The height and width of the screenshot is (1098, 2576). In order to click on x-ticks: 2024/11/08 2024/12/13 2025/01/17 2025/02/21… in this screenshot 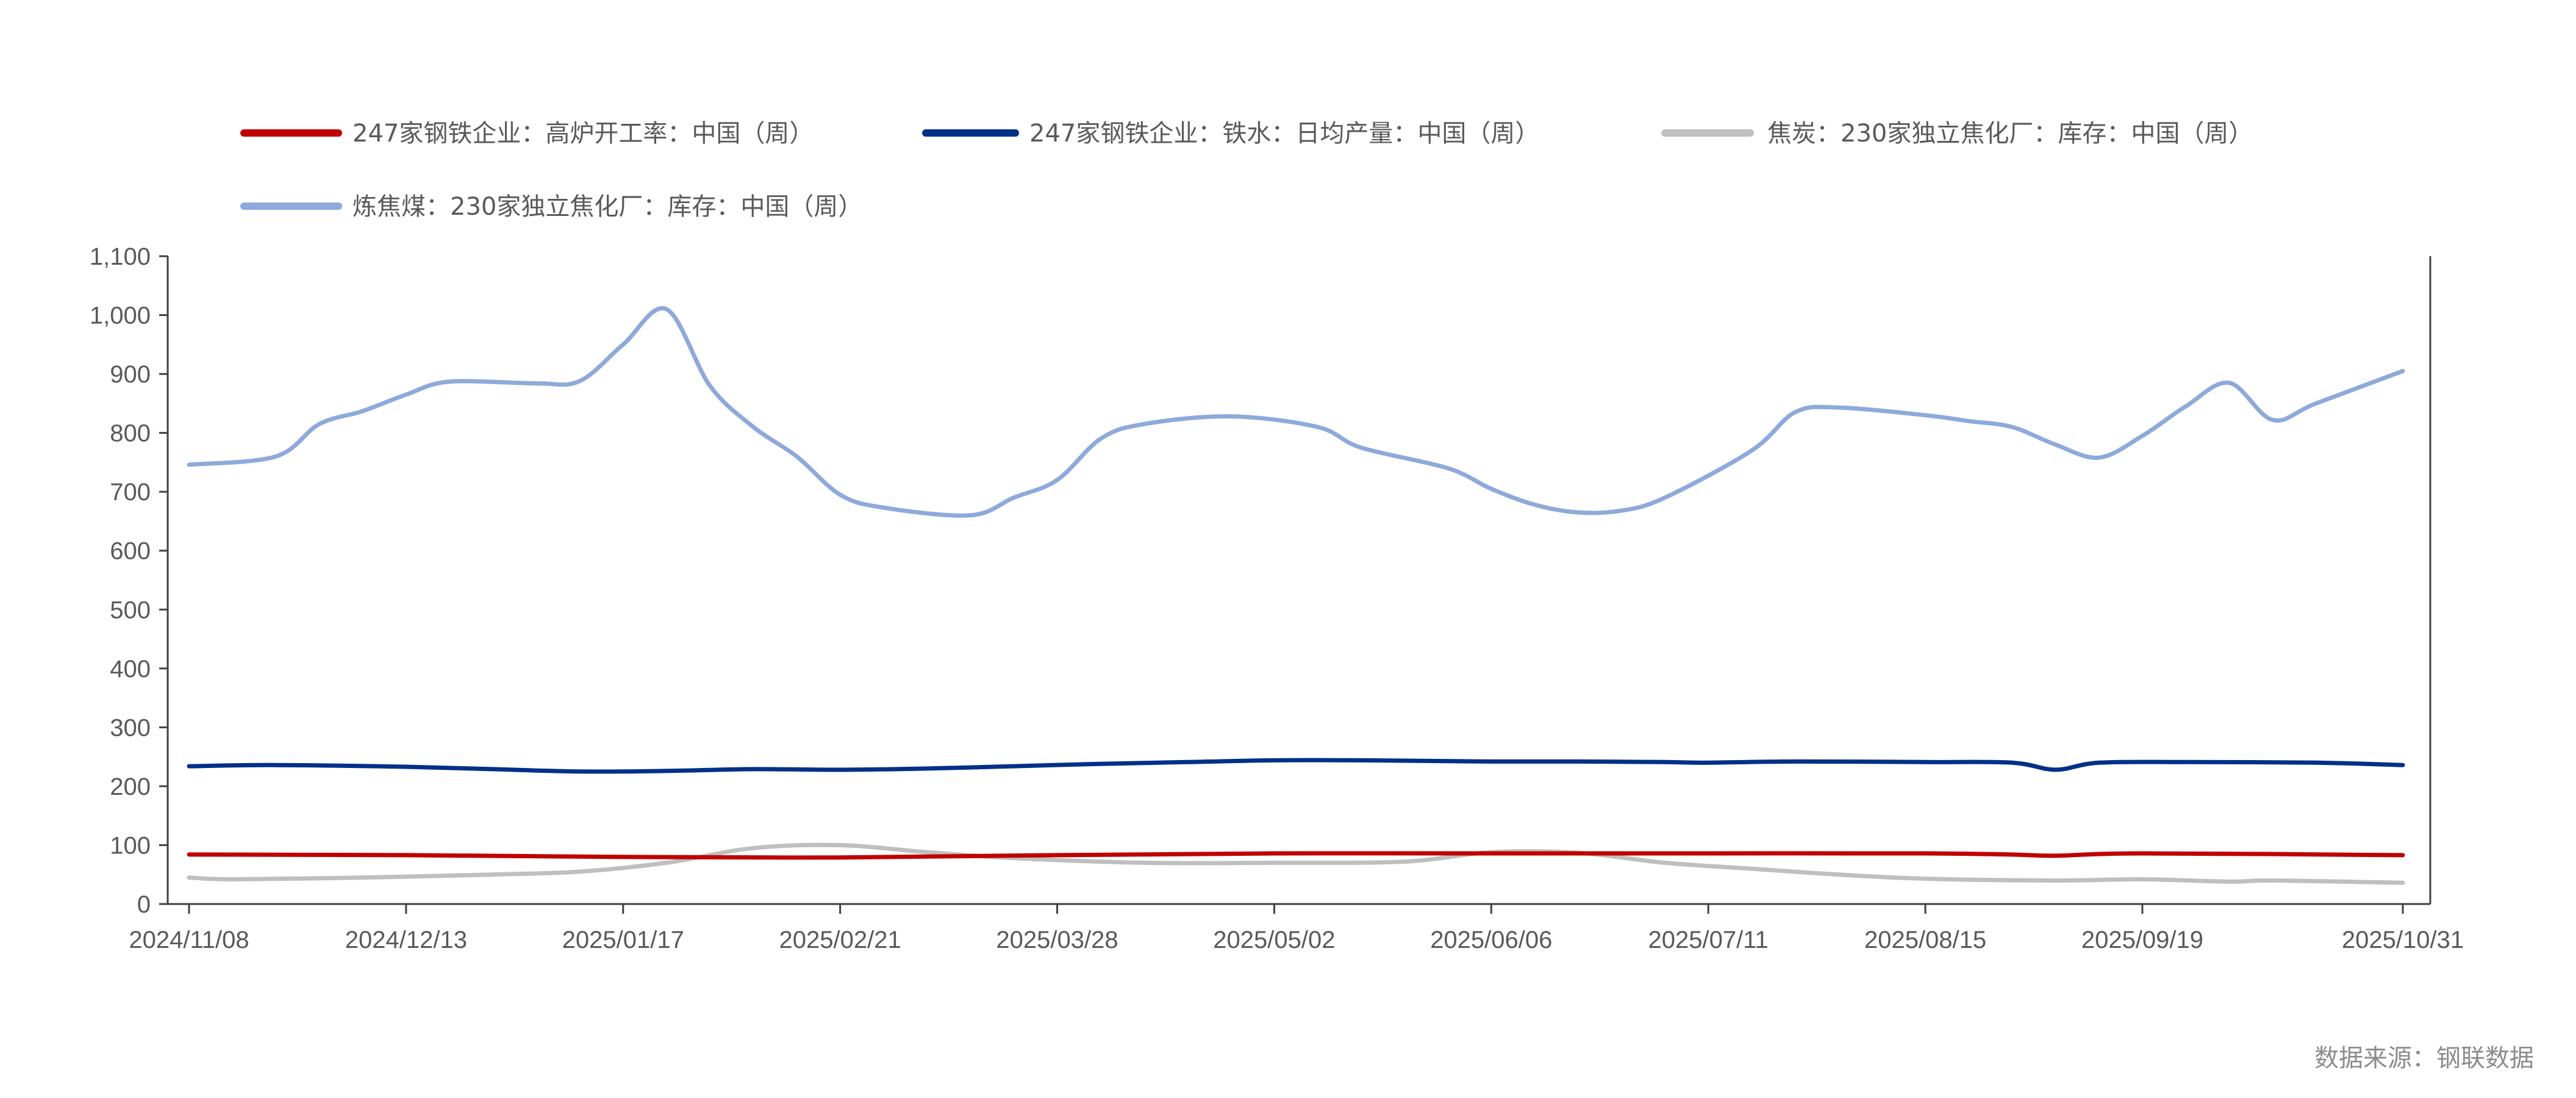, I will do `click(1296, 928)`.